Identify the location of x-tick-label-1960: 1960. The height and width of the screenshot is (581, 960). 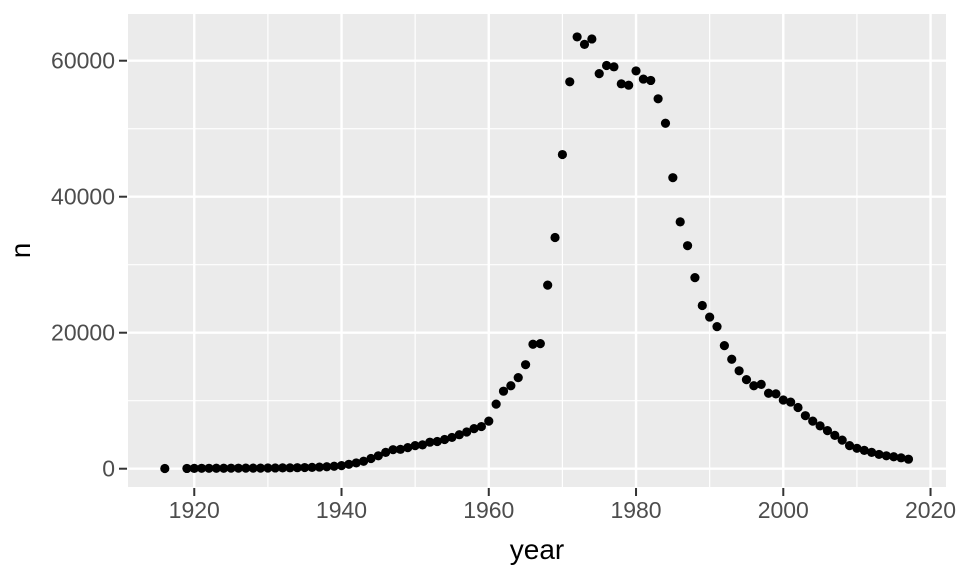
(488, 510).